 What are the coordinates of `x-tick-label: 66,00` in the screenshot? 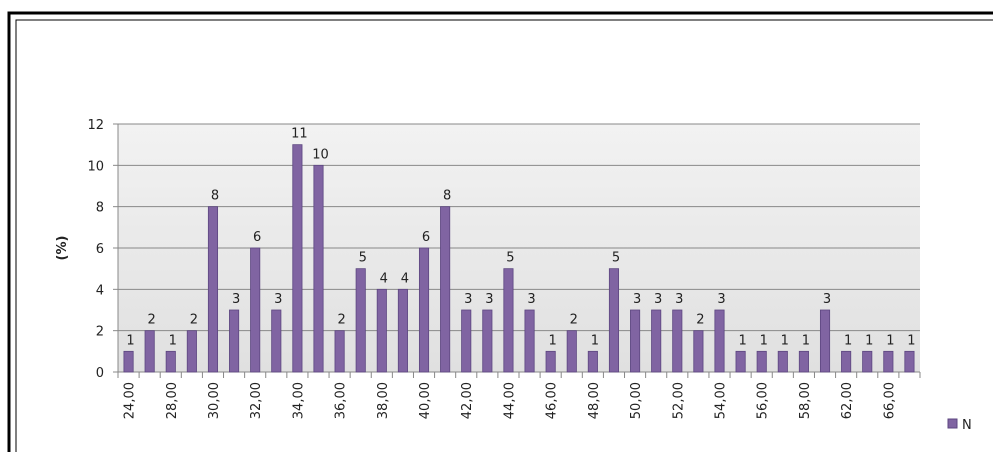 It's located at (889, 400).